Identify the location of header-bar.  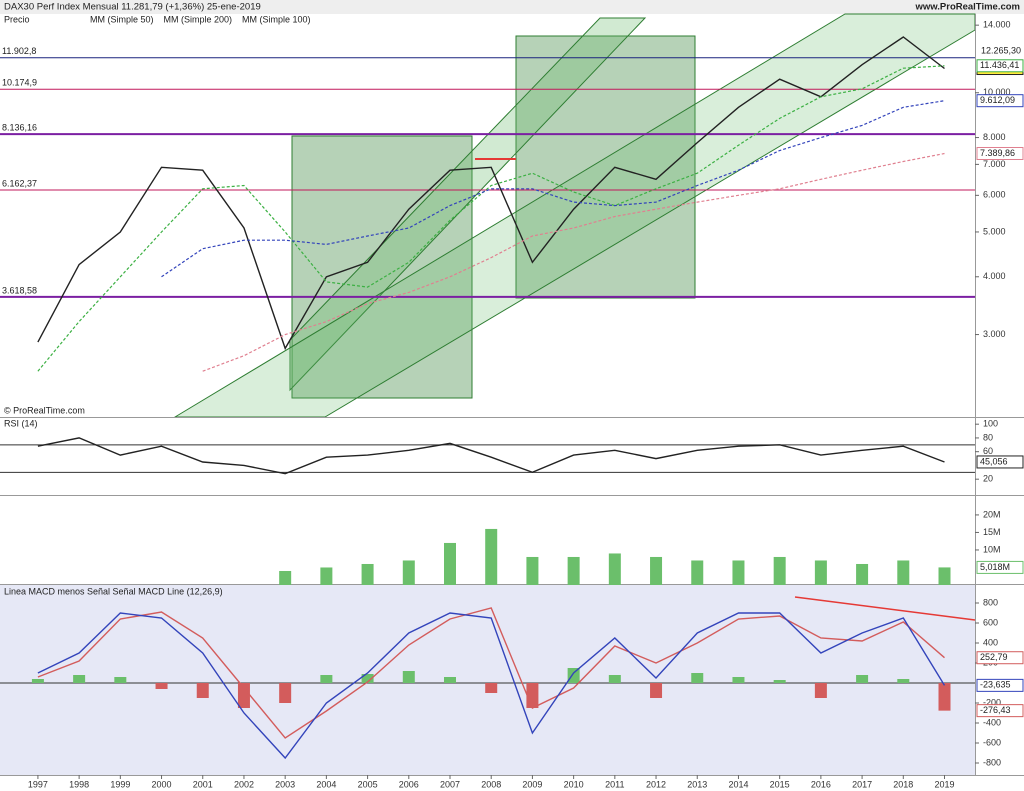
(512, 7).